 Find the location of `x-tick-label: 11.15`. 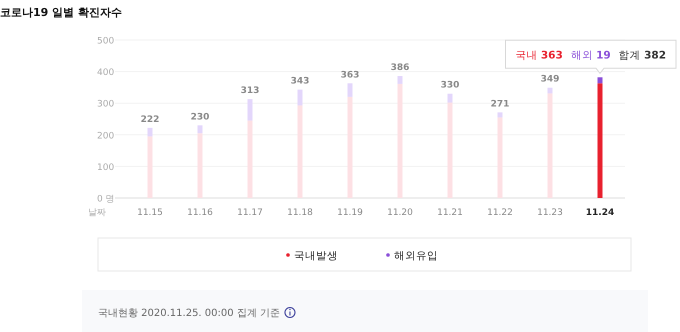

x-tick-label: 11.15 is located at coordinates (150, 213).